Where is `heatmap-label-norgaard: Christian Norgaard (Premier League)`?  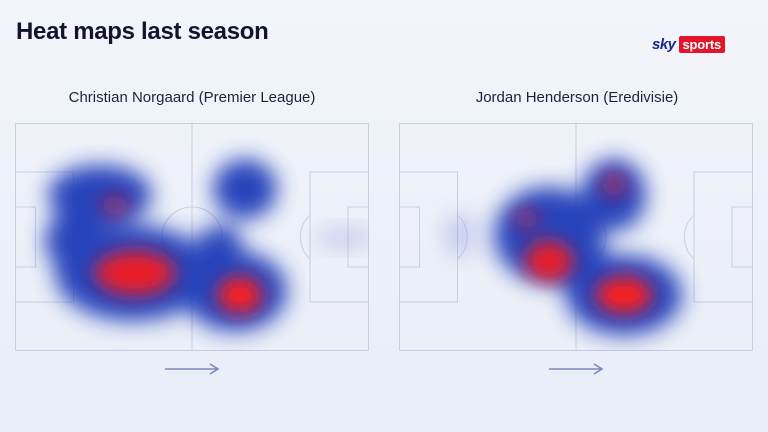
heatmap-label-norgaard: Christian Norgaard (Premier League) is located at coordinates (192, 97).